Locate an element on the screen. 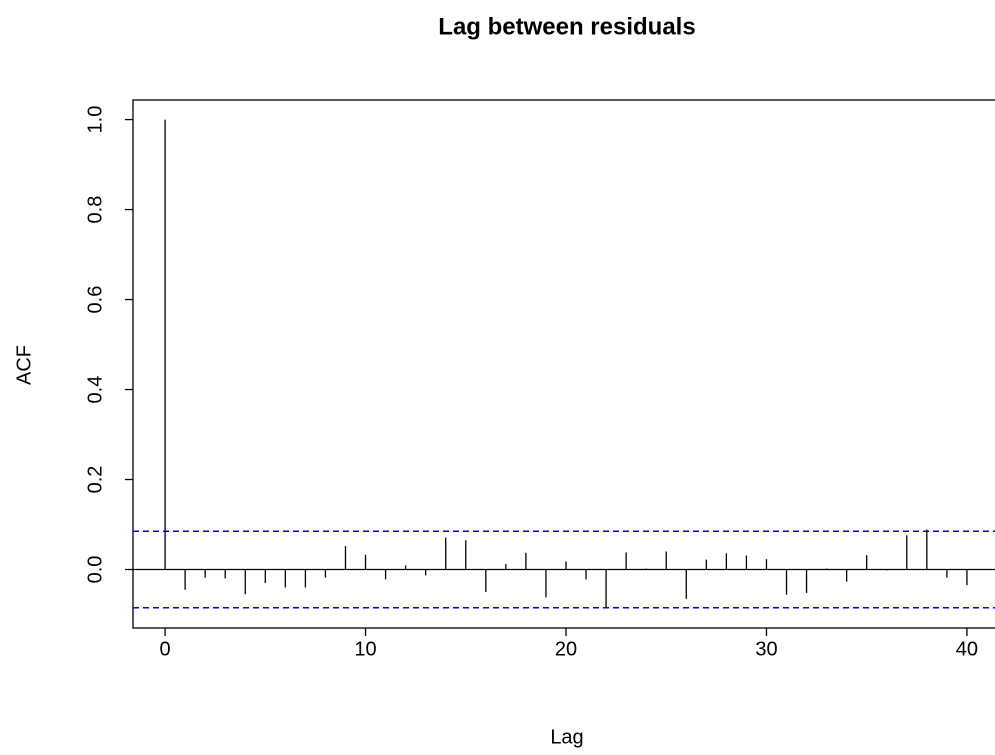  y-tick-label: 0.6 is located at coordinates (95, 300).